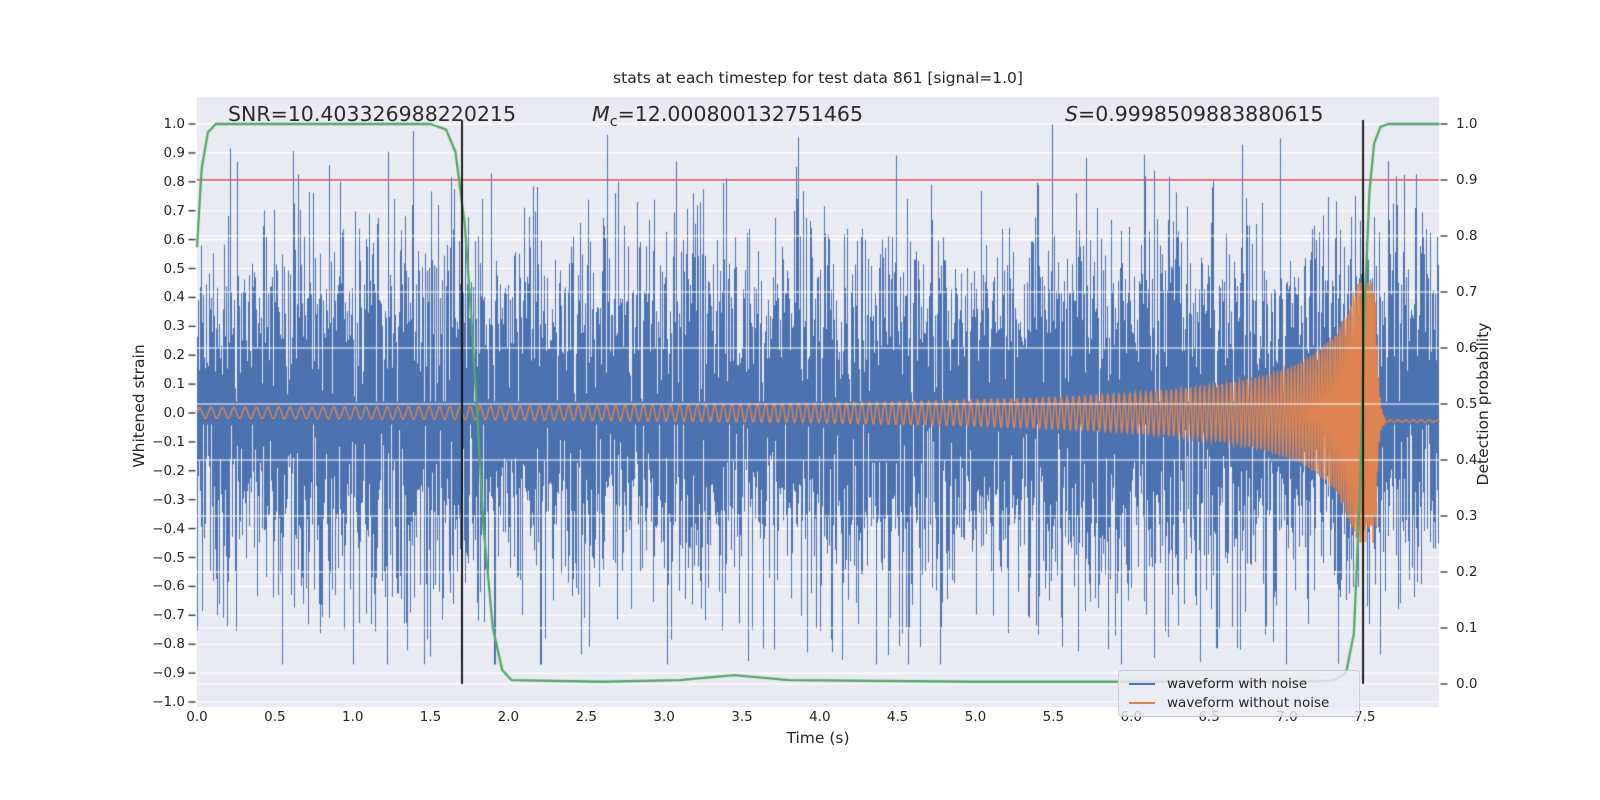 Image resolution: width=1600 pixels, height=800 pixels. I want to click on y-right-tick-label: 0.7, so click(1467, 292).